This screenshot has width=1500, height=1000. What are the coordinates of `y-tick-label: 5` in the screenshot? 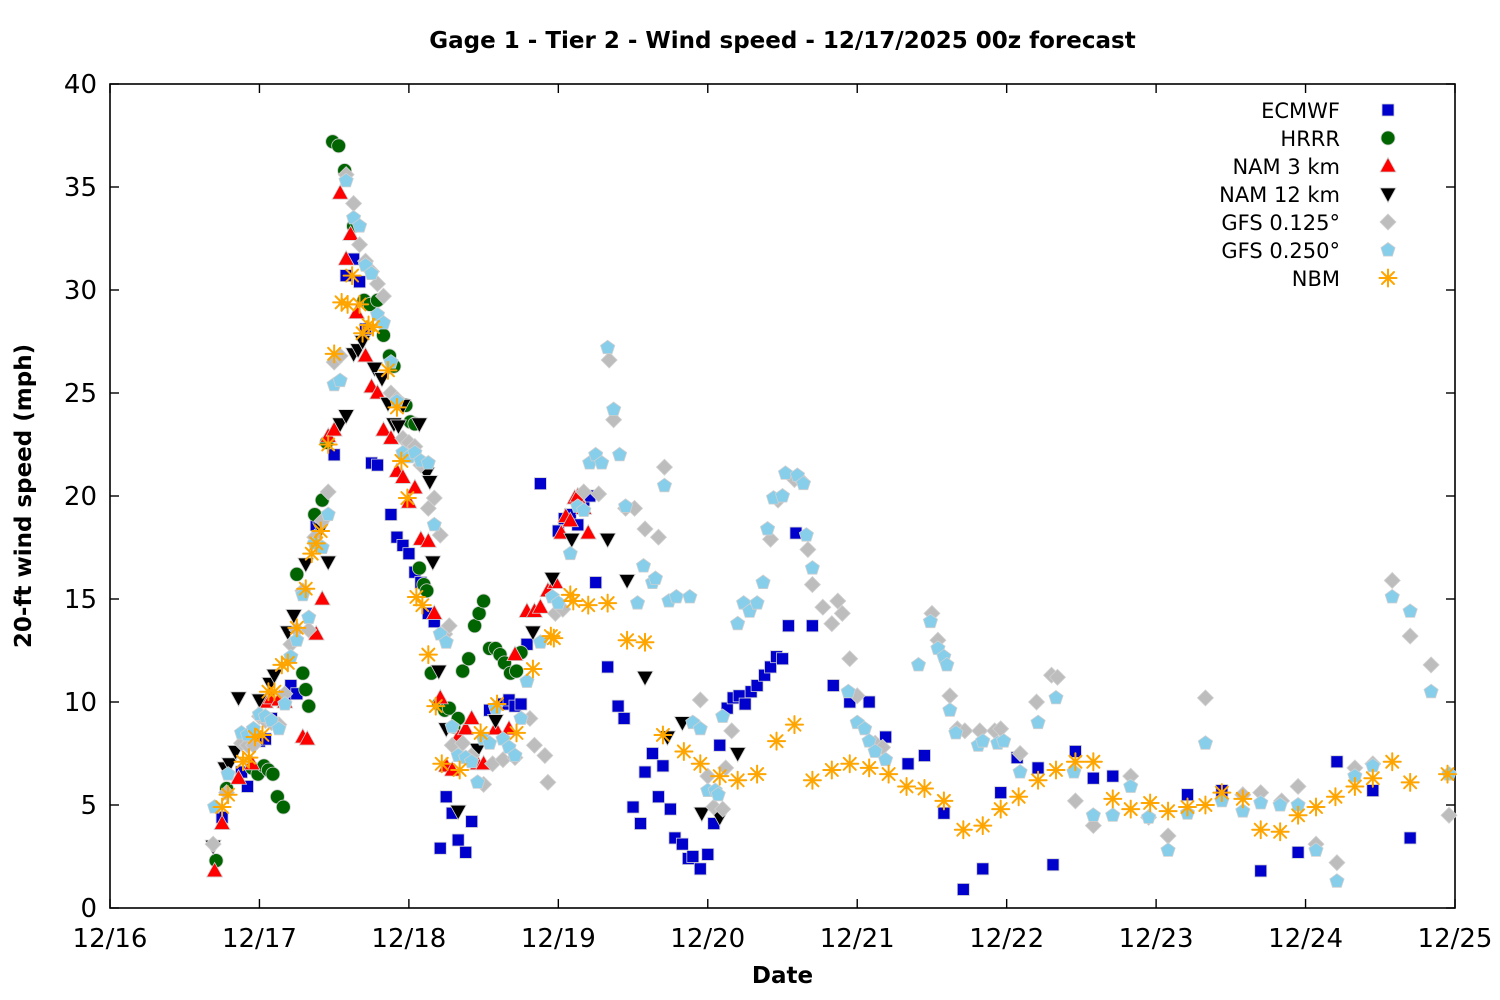 It's located at (88, 806).